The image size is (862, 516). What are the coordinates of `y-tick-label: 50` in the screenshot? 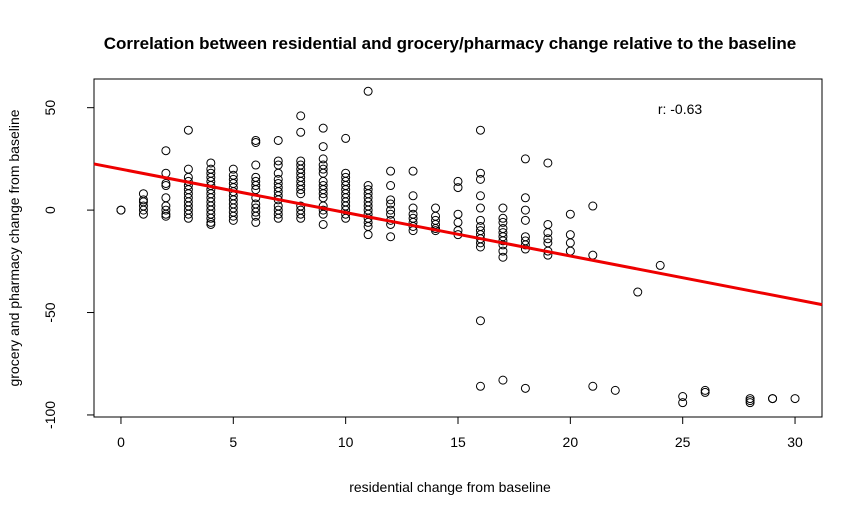 It's located at (50, 108).